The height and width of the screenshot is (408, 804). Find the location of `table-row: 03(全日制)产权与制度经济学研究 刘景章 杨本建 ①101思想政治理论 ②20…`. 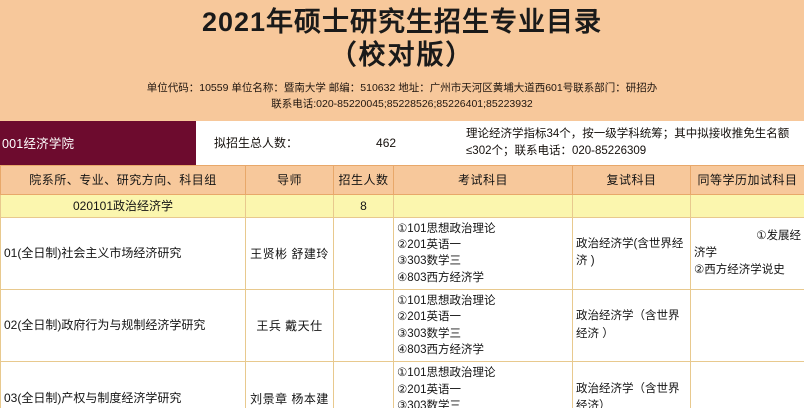

table-row: 03(全日制)产权与制度经济学研究 刘景章 杨本建 ①101思想政治理论 ②20… is located at coordinates (402, 384).